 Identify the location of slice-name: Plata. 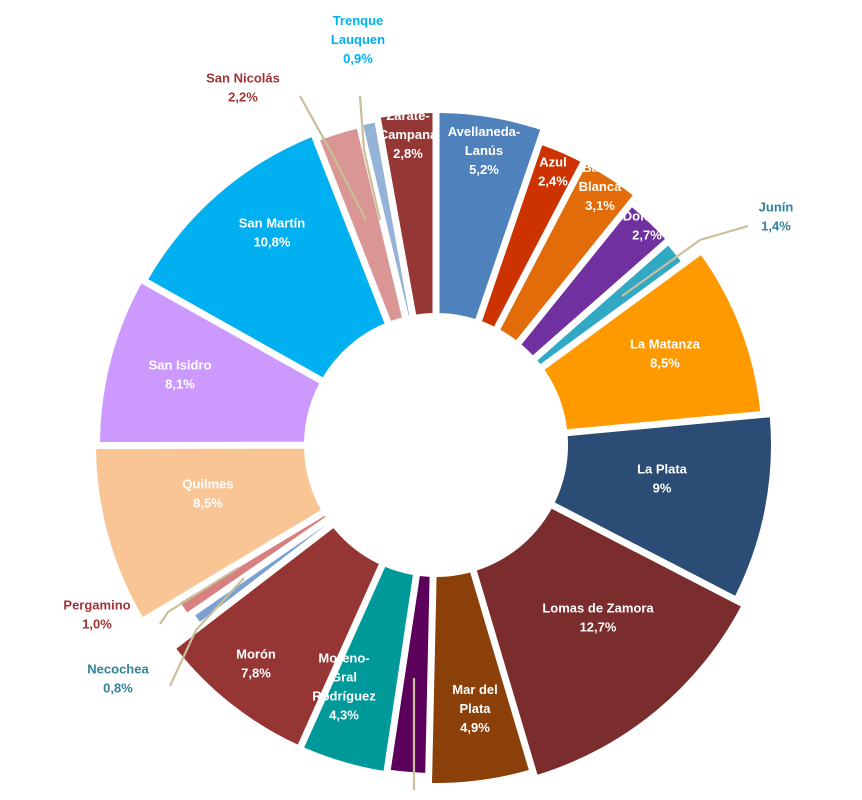
(475, 708).